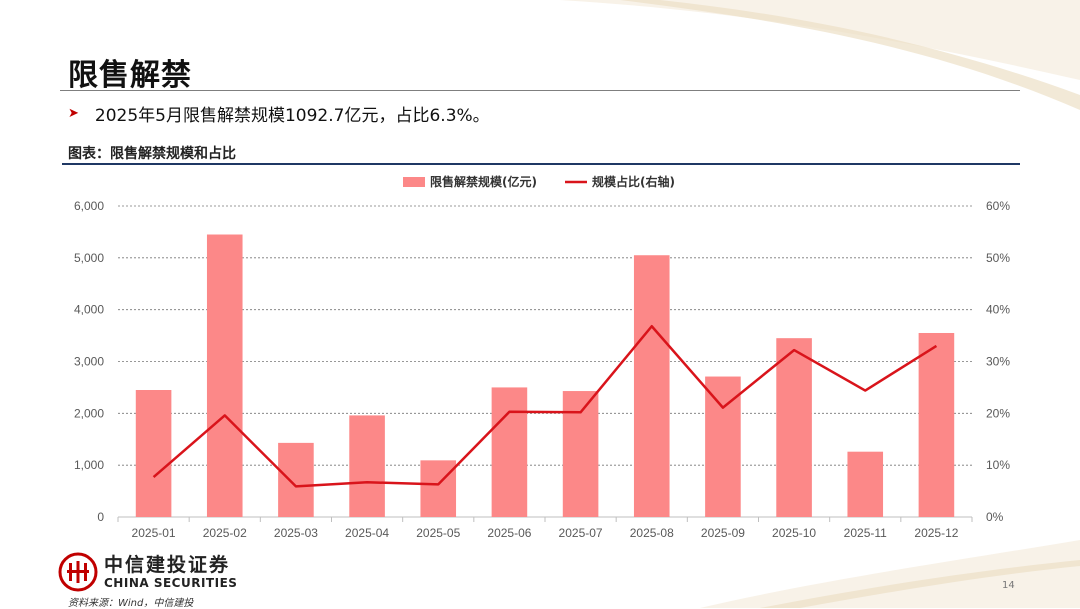 The image size is (1080, 609). I want to click on y-right-tick-label: 10%, so click(998, 465).